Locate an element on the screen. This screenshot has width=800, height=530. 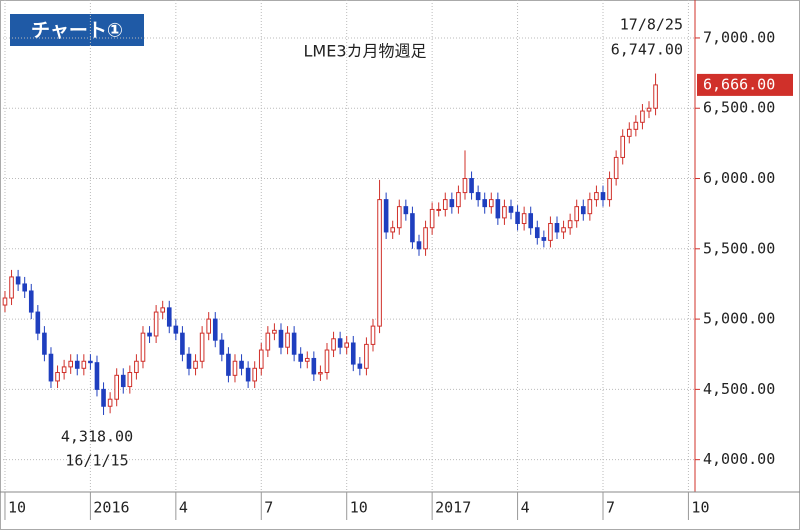
low-value: 4,318.00 is located at coordinates (97, 437).